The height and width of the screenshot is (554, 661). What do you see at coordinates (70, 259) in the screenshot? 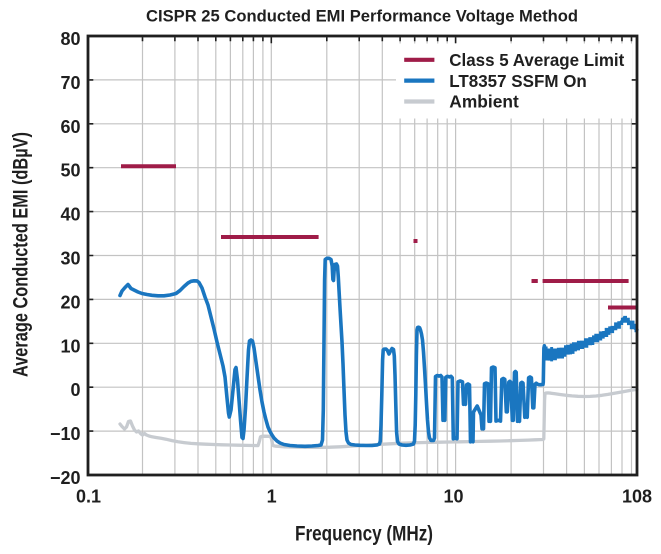
I see `svg-text: 30` at bounding box center [70, 259].